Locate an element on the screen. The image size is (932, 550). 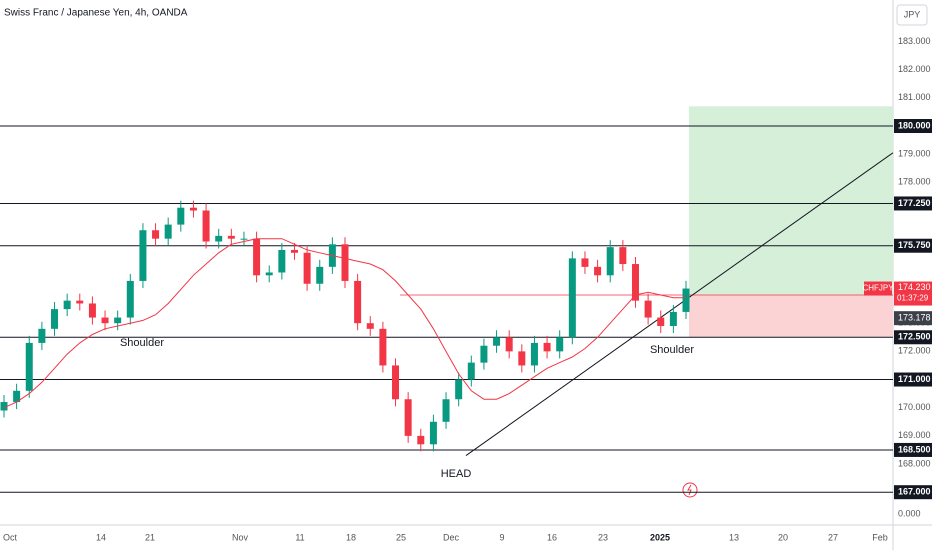
x-tick-label: 18 is located at coordinates (351, 537).